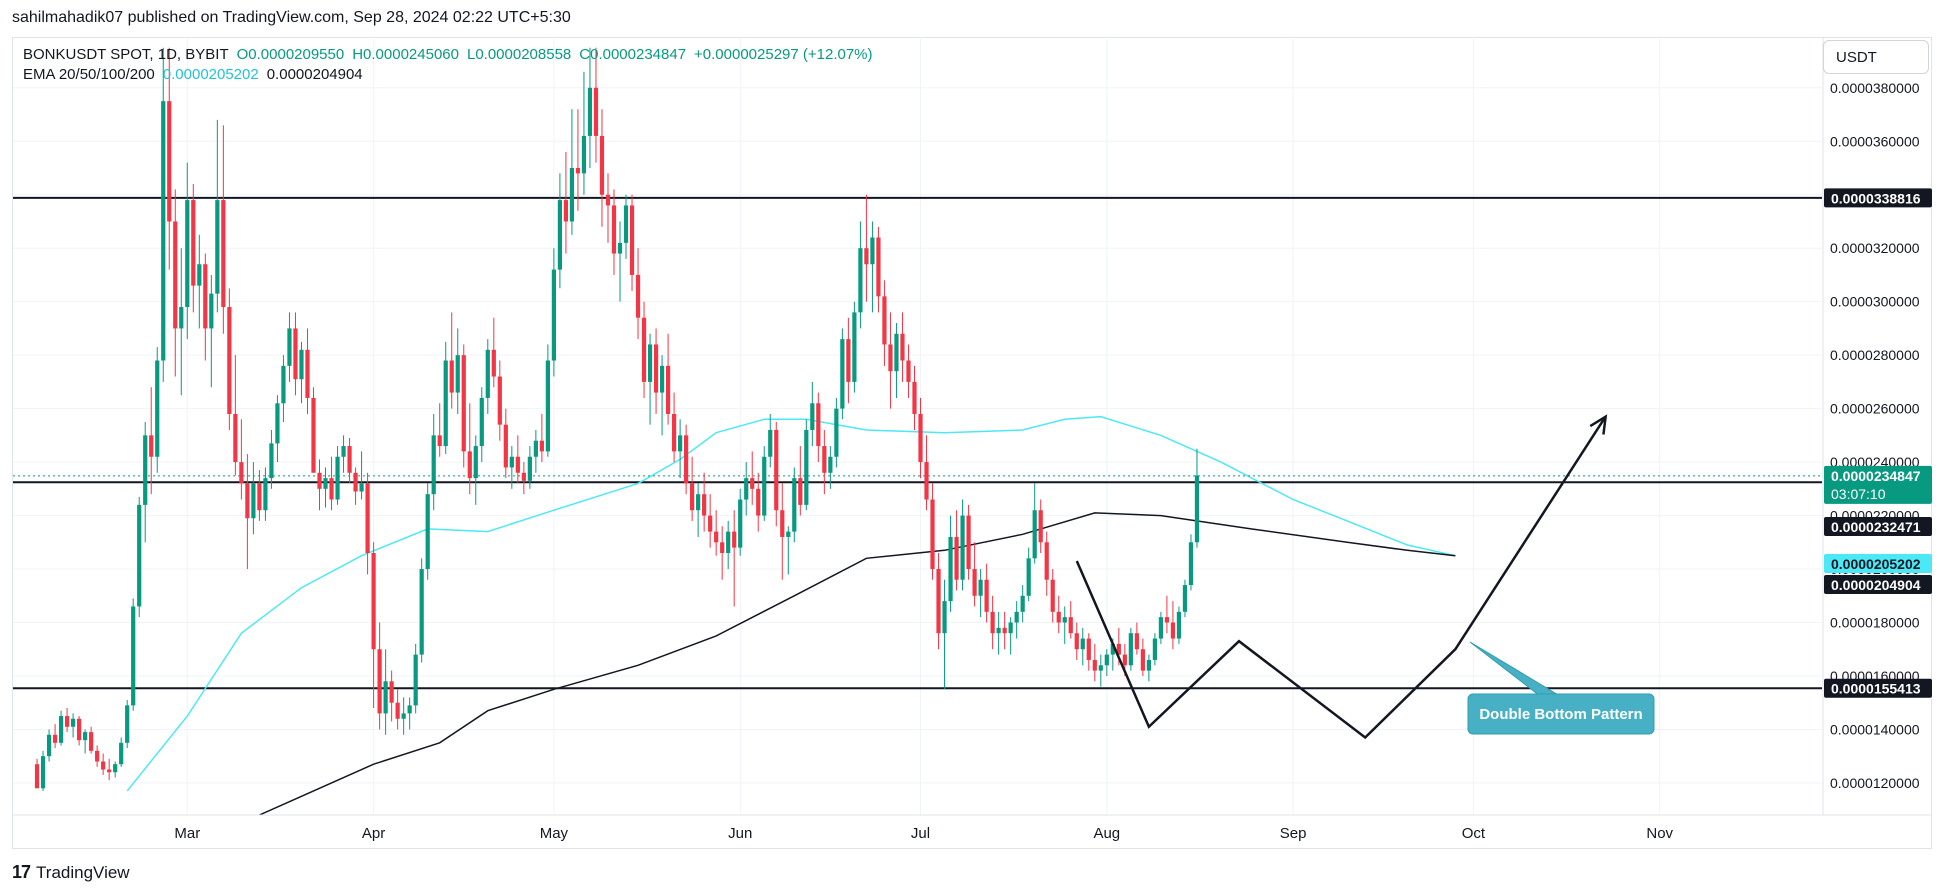  Describe the element at coordinates (89, 74) in the screenshot. I see `ema-label: EMA 20/50/100/200` at that location.